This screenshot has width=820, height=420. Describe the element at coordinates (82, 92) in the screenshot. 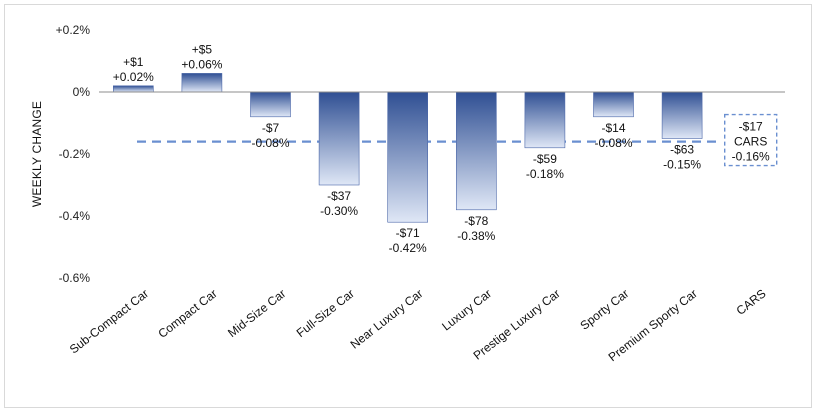

I see `y-tick-label: 0%` at that location.